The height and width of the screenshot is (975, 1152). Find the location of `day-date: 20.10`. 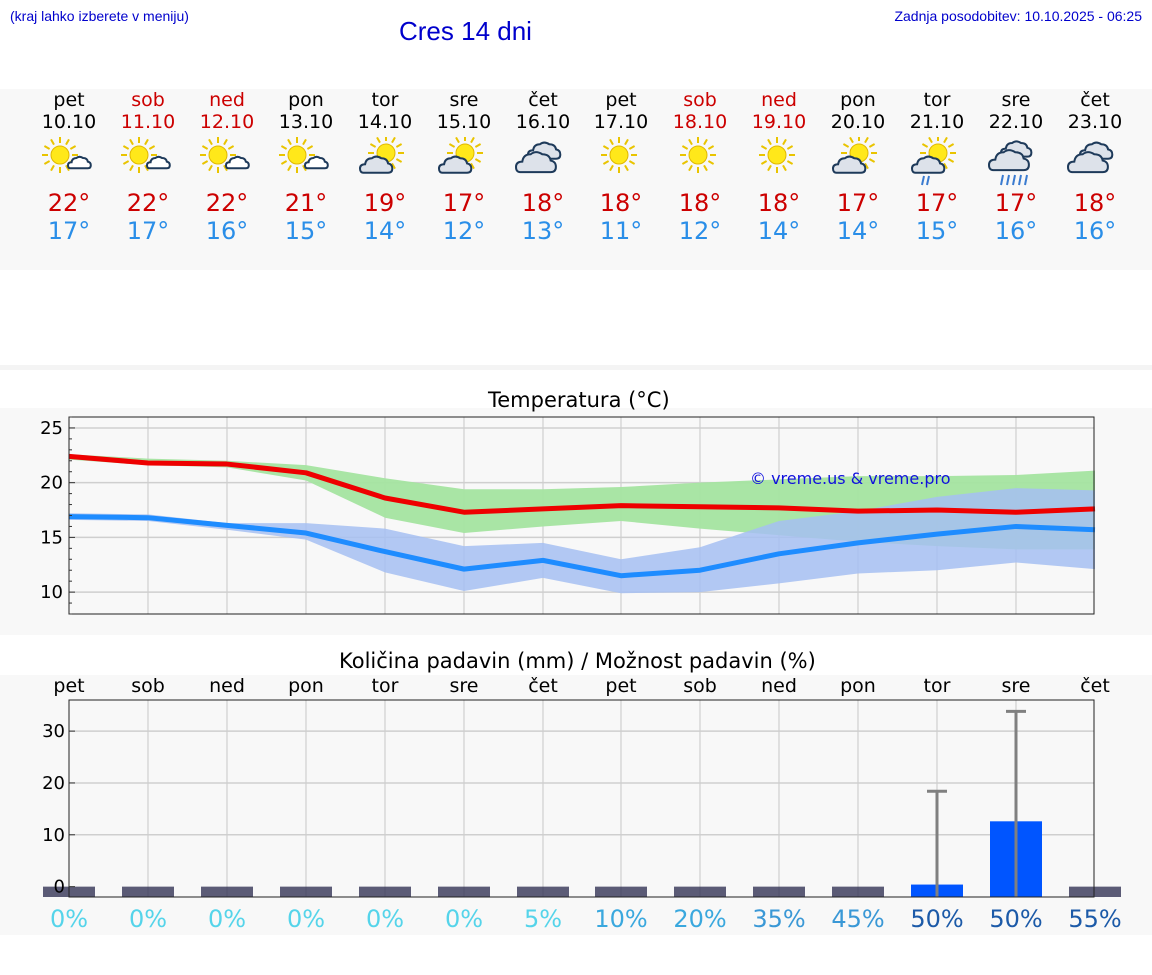

day-date: 20.10 is located at coordinates (858, 122).